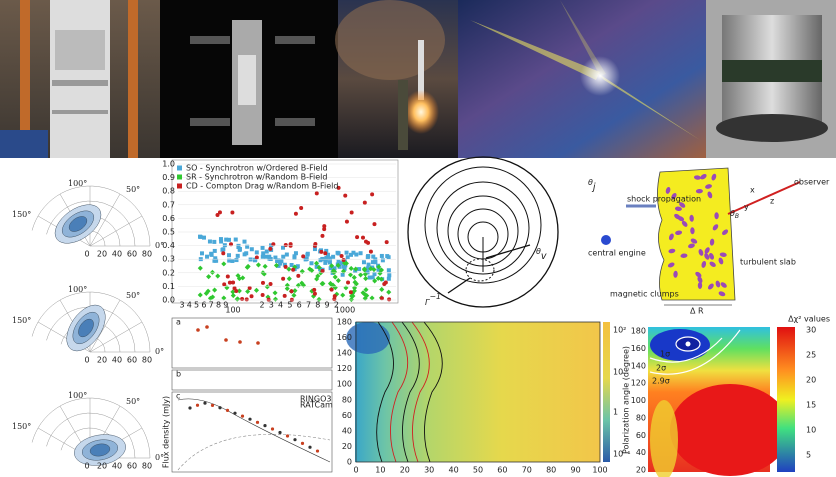  I want to click on x-minor-tick-label: 6, so click(203, 305).